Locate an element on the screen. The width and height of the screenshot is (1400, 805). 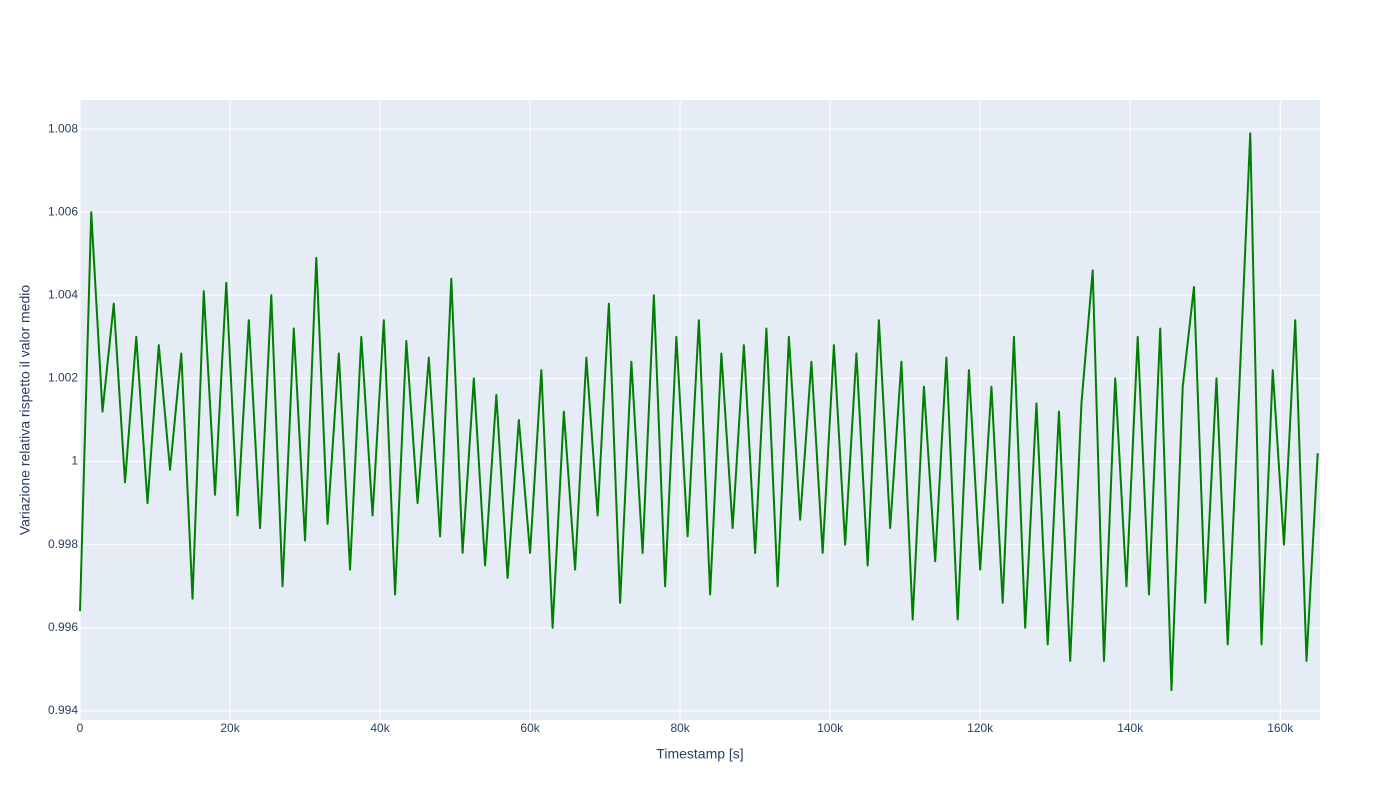
y-tick-label: 0.998 is located at coordinates (63, 544).